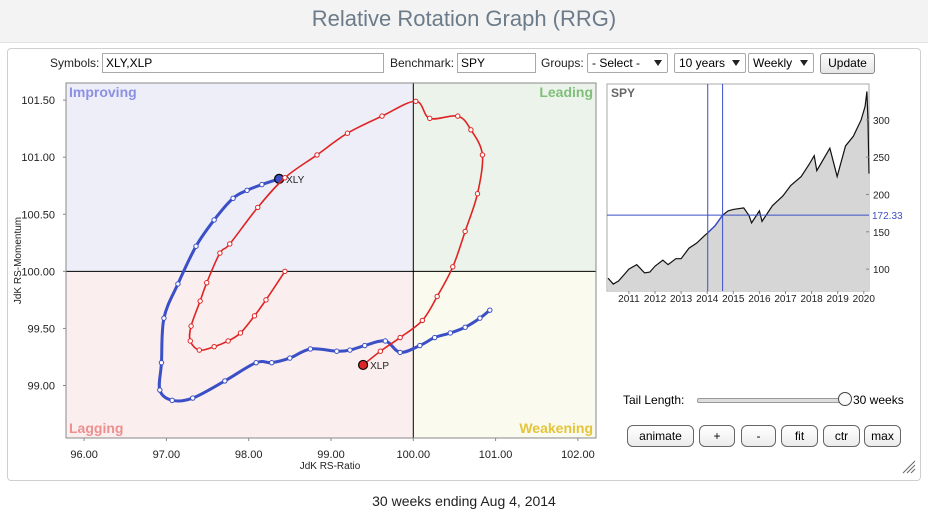 The width and height of the screenshot is (928, 515). What do you see at coordinates (41, 329) in the screenshot?
I see `y-tick-label: 99.50` at bounding box center [41, 329].